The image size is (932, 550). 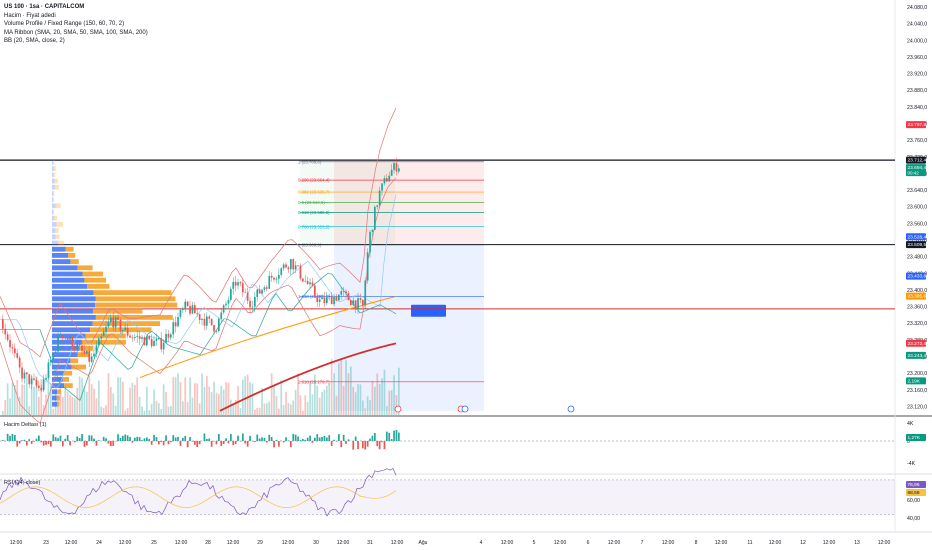 What do you see at coordinates (34, 41) in the screenshot?
I see `indicator-bollinger: BB (20, SMA, close, 2)` at bounding box center [34, 41].